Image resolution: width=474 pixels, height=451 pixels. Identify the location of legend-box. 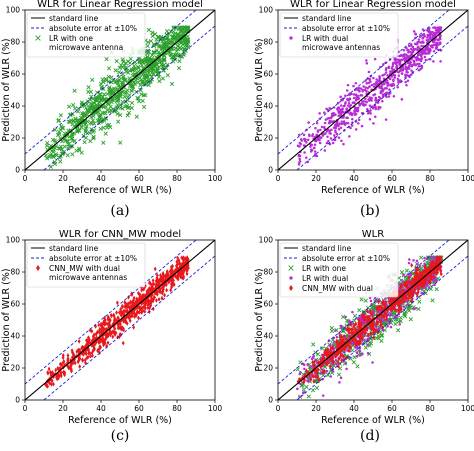
(339, 35).